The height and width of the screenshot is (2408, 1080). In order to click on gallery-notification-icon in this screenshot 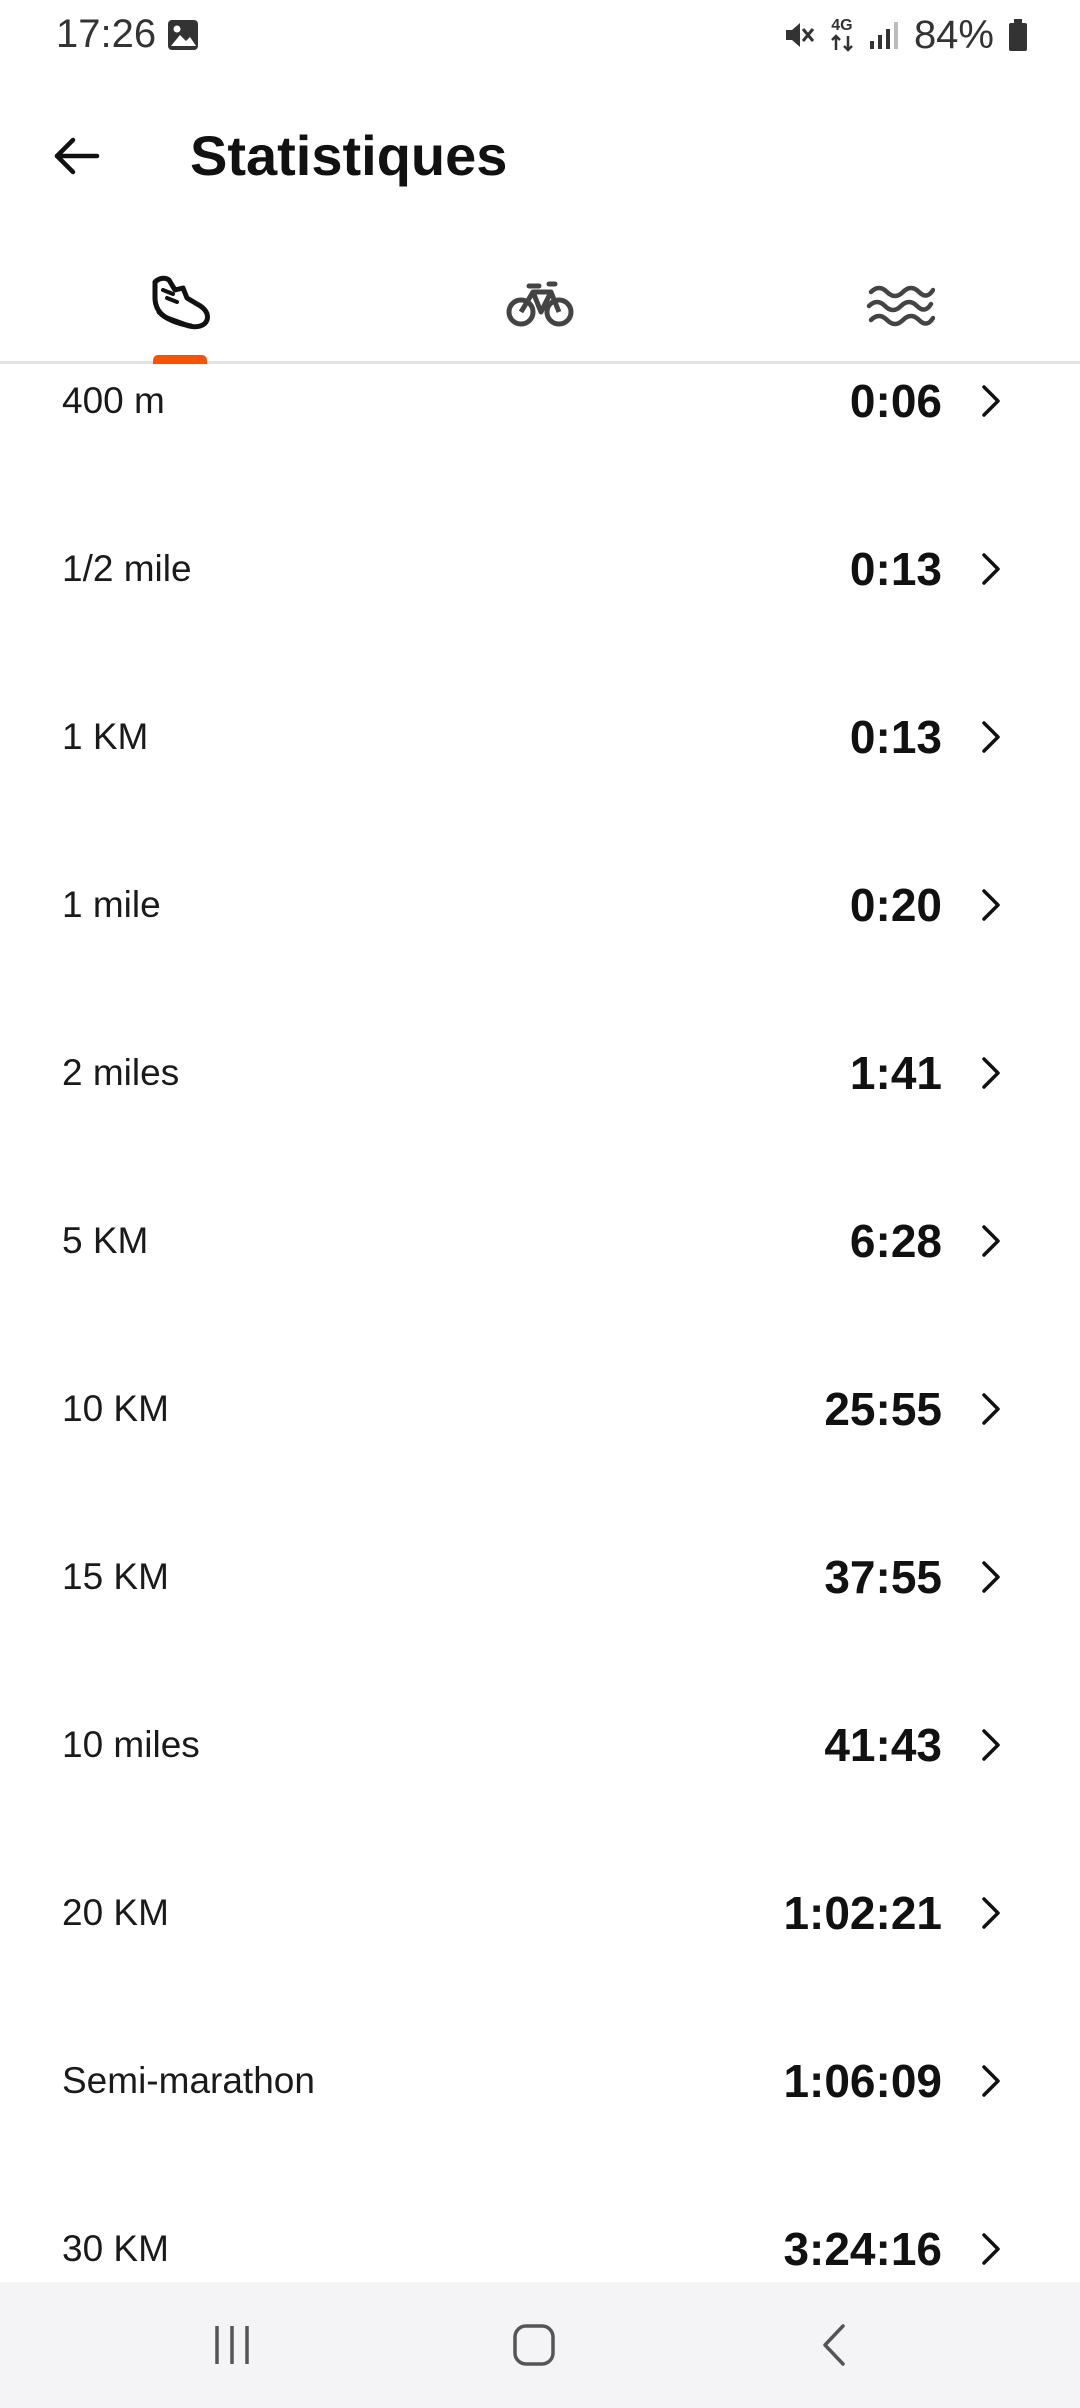, I will do `click(183, 35)`.